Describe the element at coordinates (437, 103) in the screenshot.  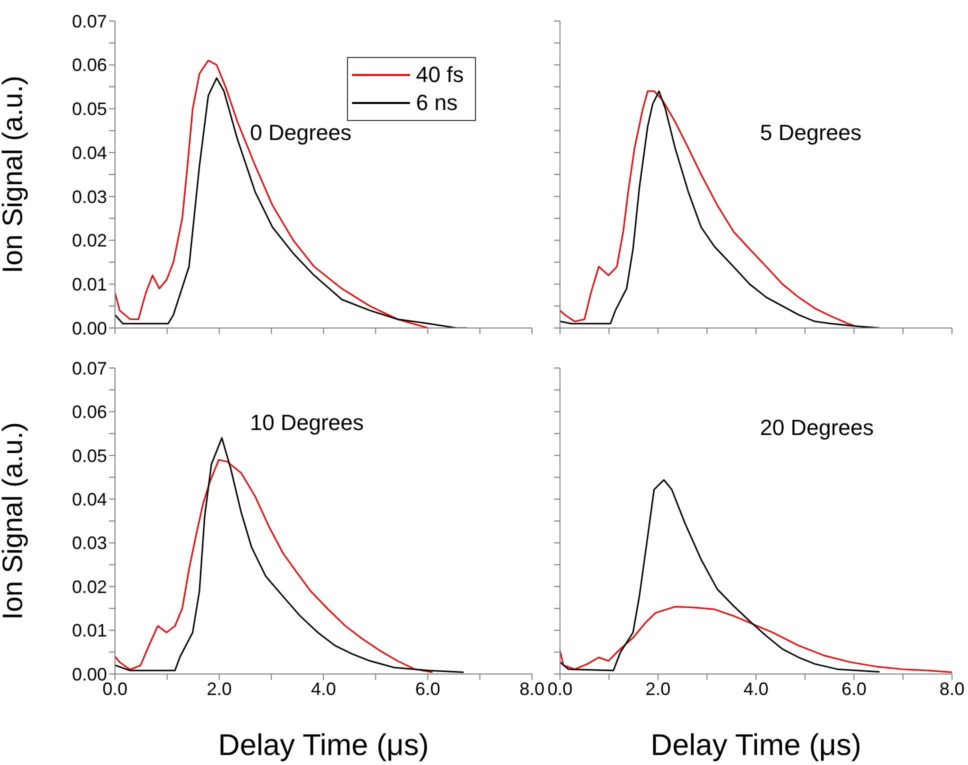
I see `legend-label: 6 ns` at that location.